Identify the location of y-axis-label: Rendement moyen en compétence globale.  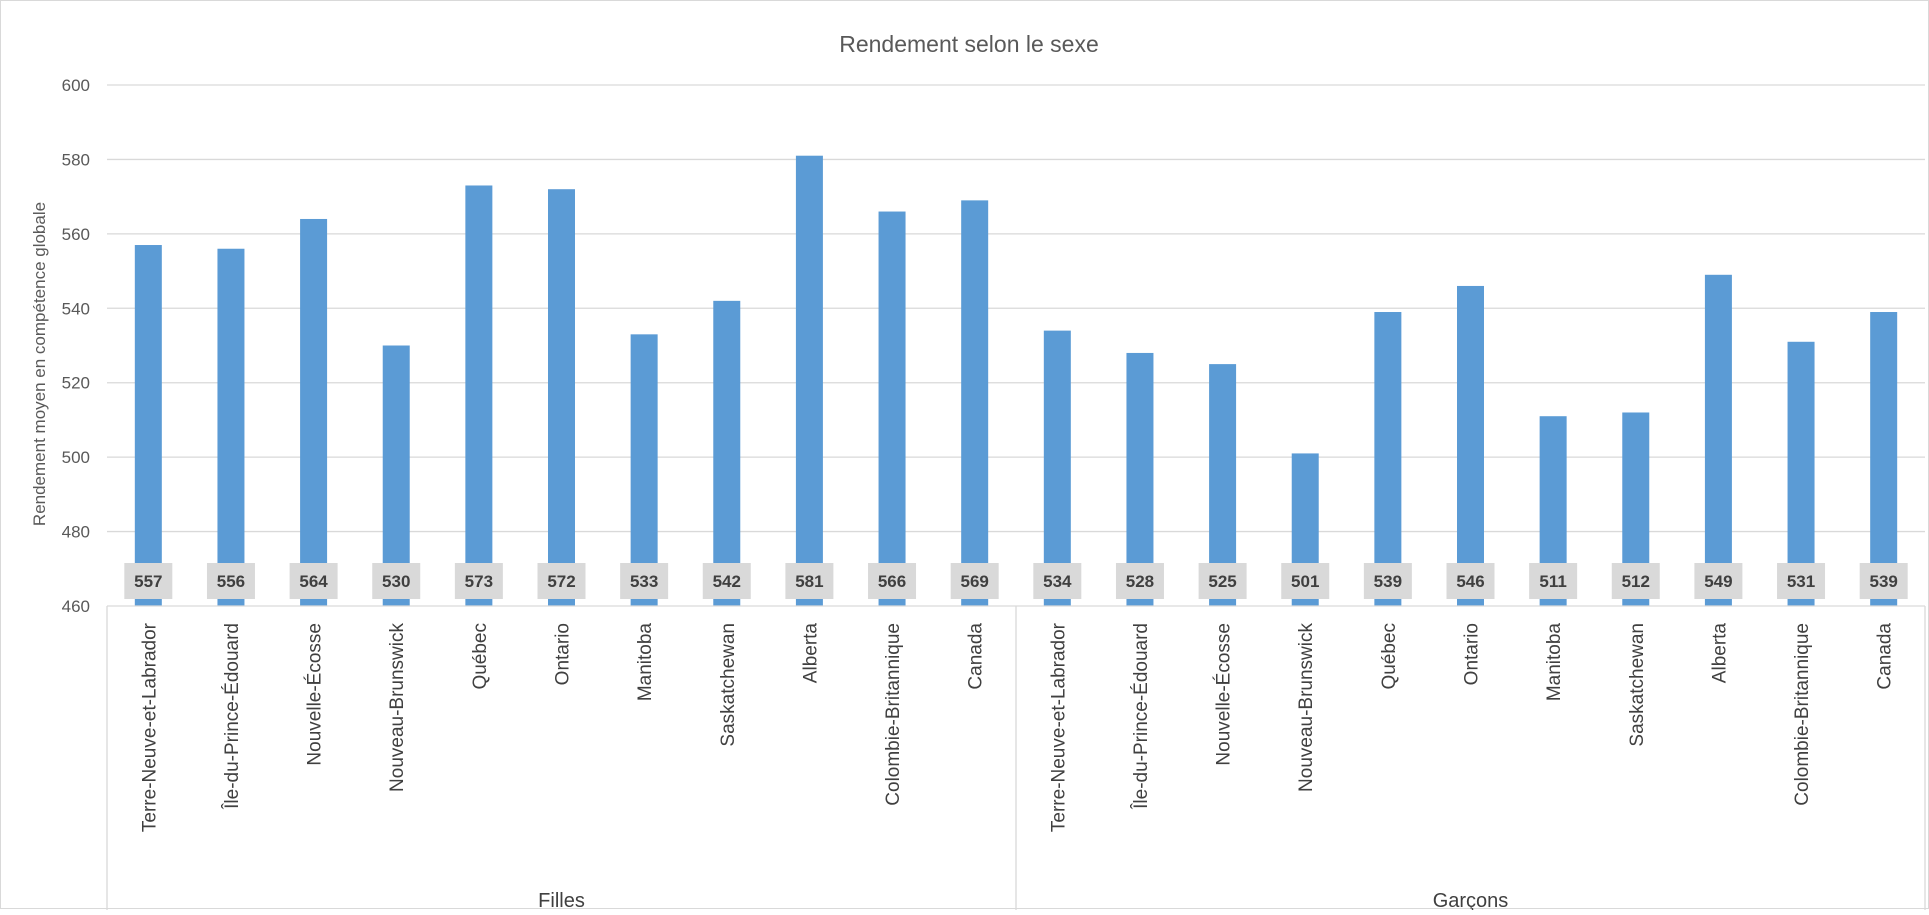
(39, 364).